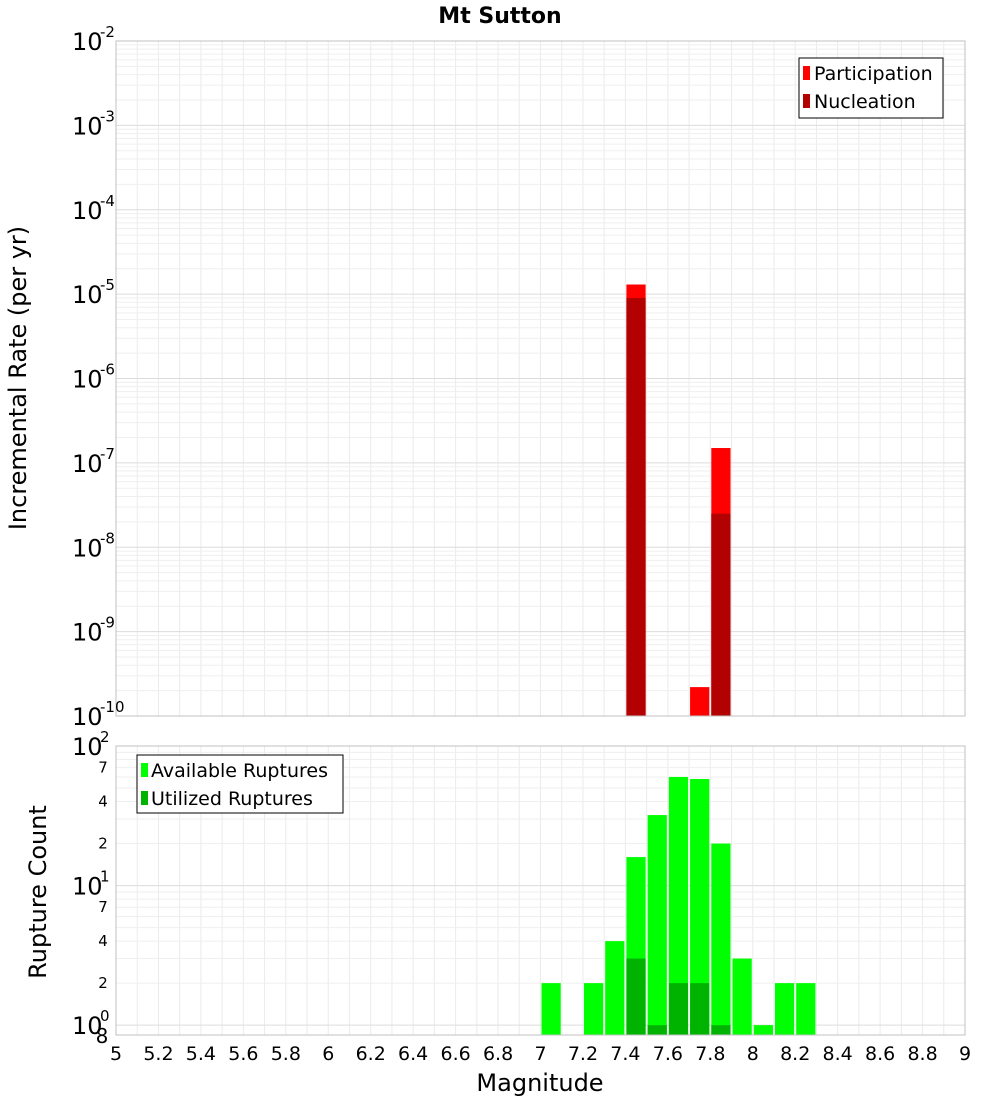 Image resolution: width=1000 pixels, height=1100 pixels. What do you see at coordinates (107, 285) in the screenshot?
I see `y-tick-exponent: -5` at bounding box center [107, 285].